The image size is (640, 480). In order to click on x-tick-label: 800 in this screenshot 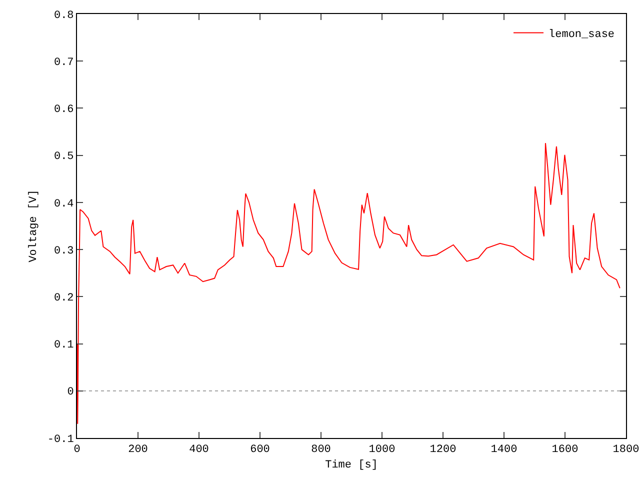, I will do `click(321, 450)`.